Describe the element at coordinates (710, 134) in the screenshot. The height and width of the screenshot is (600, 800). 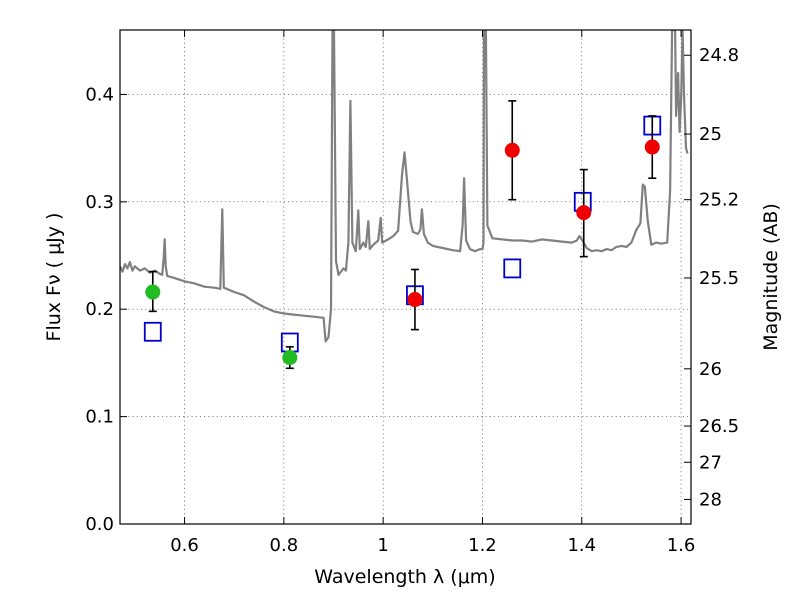
I see `right-tick-label: 25` at that location.